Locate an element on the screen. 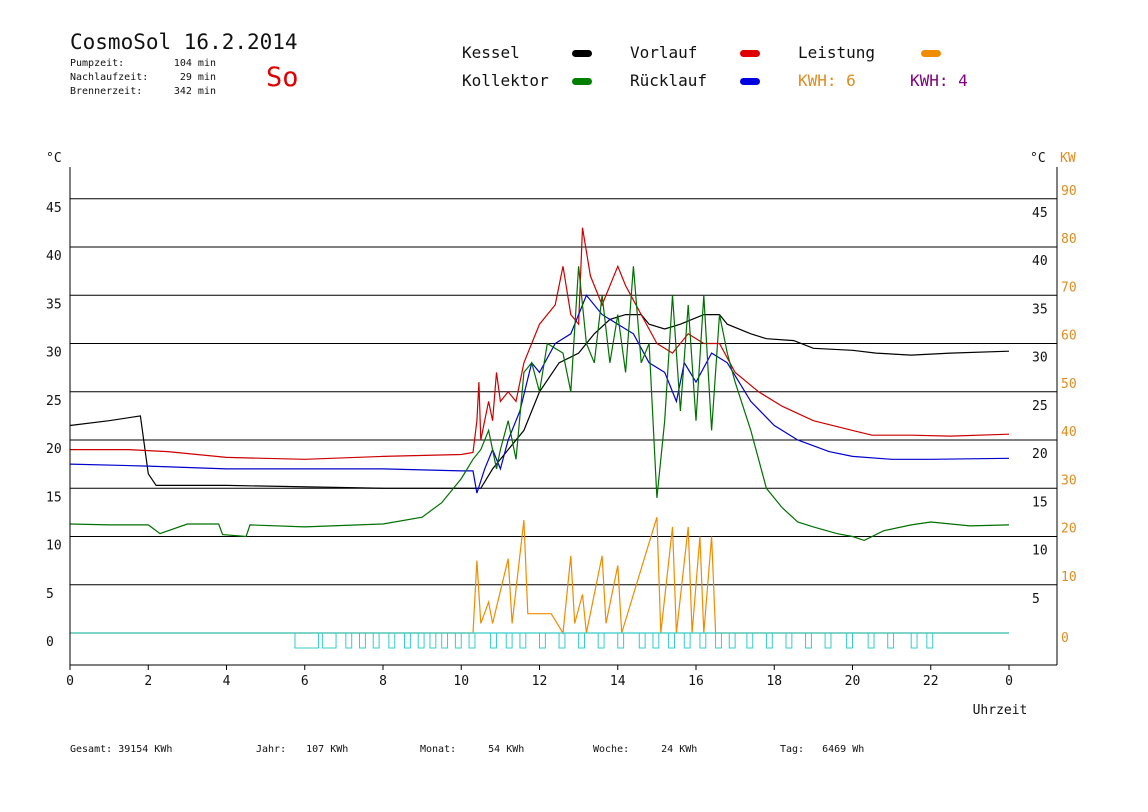 This screenshot has width=1148, height=812. legend-vorlauf-label: Vorlauf is located at coordinates (664, 52).